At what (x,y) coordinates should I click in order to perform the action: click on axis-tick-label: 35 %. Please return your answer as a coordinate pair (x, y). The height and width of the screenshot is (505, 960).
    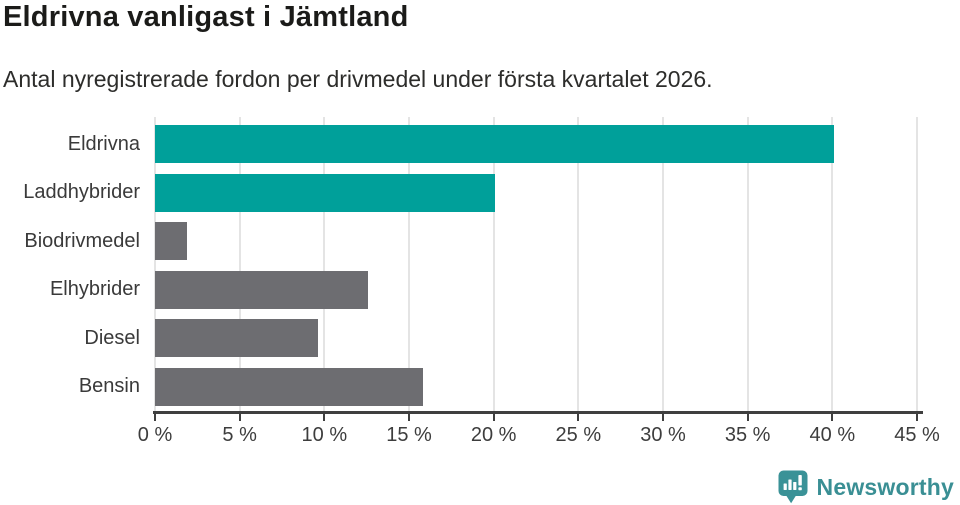
    Looking at the image, I should click on (747, 435).